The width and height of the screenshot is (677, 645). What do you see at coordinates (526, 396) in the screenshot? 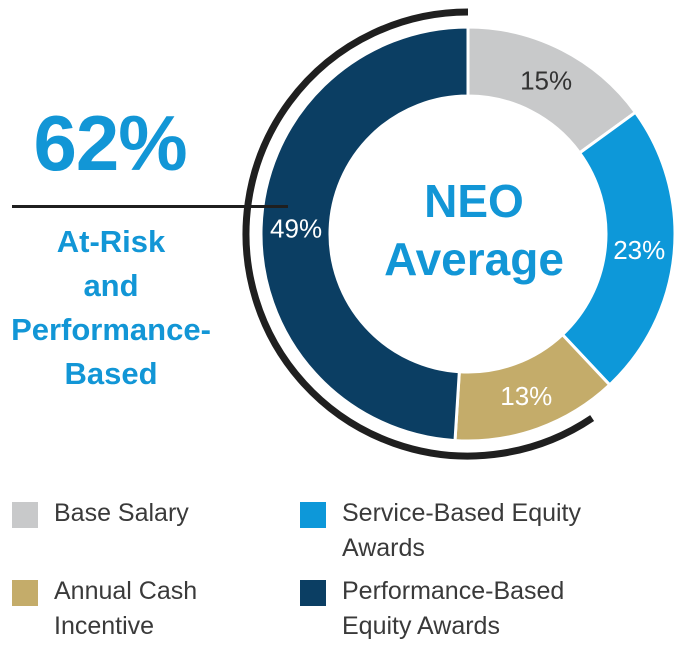
I see `slice-value-label-annual-cash-incentive: 13%` at bounding box center [526, 396].